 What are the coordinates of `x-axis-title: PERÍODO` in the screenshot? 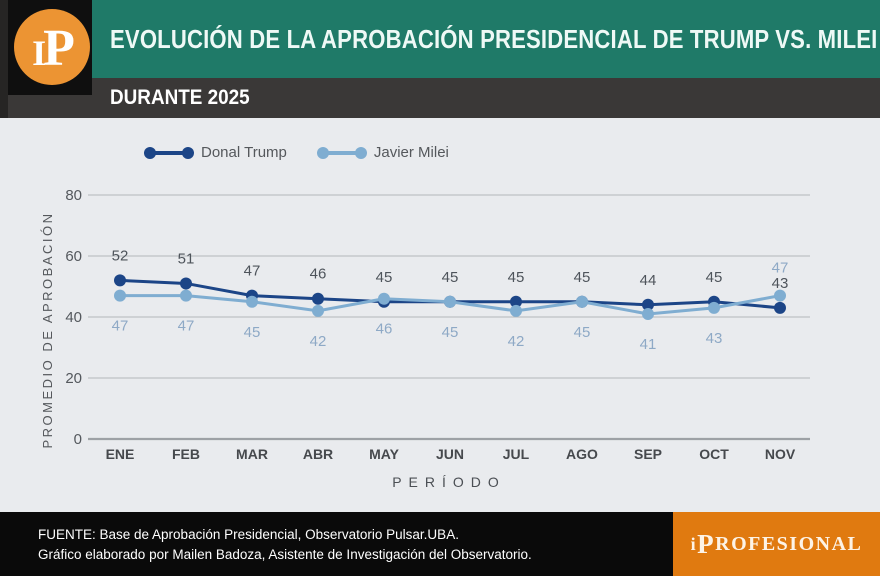 It's located at (449, 482).